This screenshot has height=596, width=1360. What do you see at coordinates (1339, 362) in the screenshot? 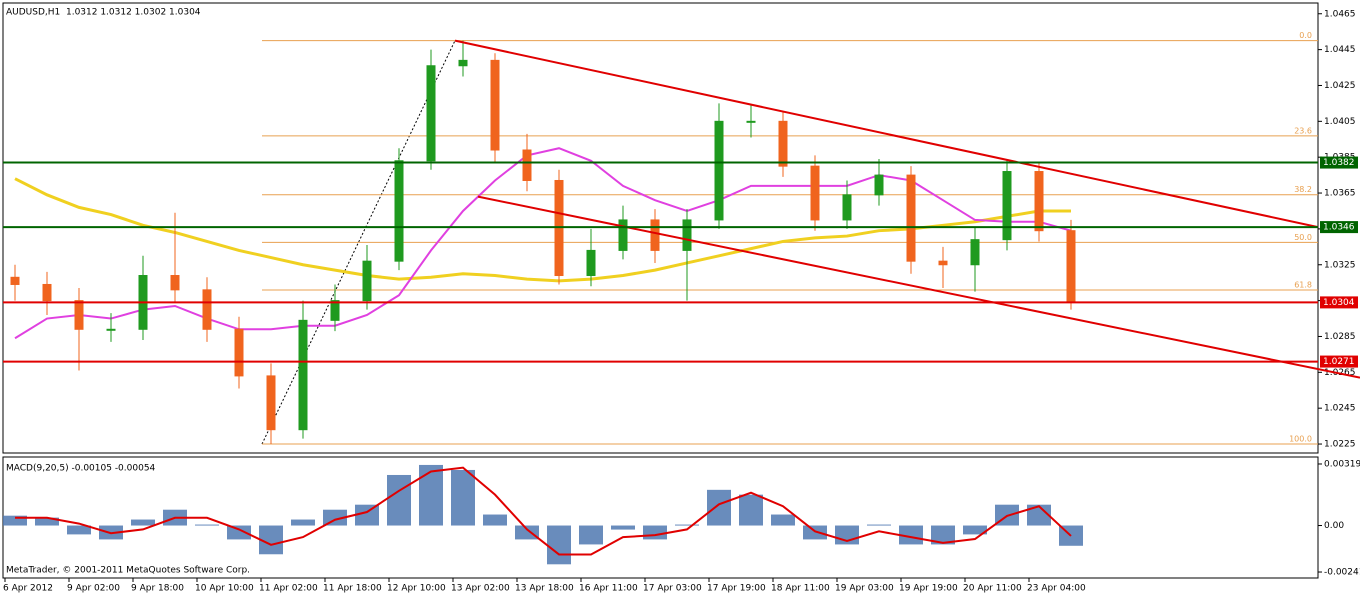
I see `level-label: 1.0271` at bounding box center [1339, 362].